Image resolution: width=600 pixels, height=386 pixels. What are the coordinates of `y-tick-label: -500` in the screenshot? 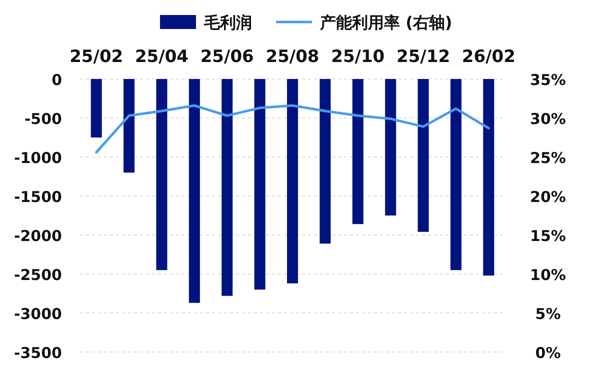 It's located at (43, 119).